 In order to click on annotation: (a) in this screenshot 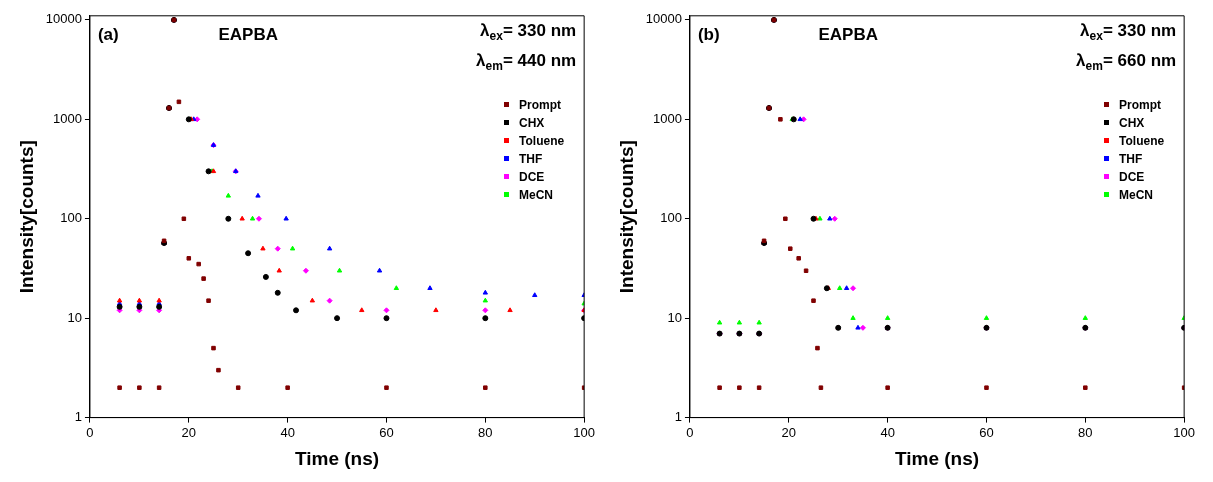, I will do `click(108, 34)`.